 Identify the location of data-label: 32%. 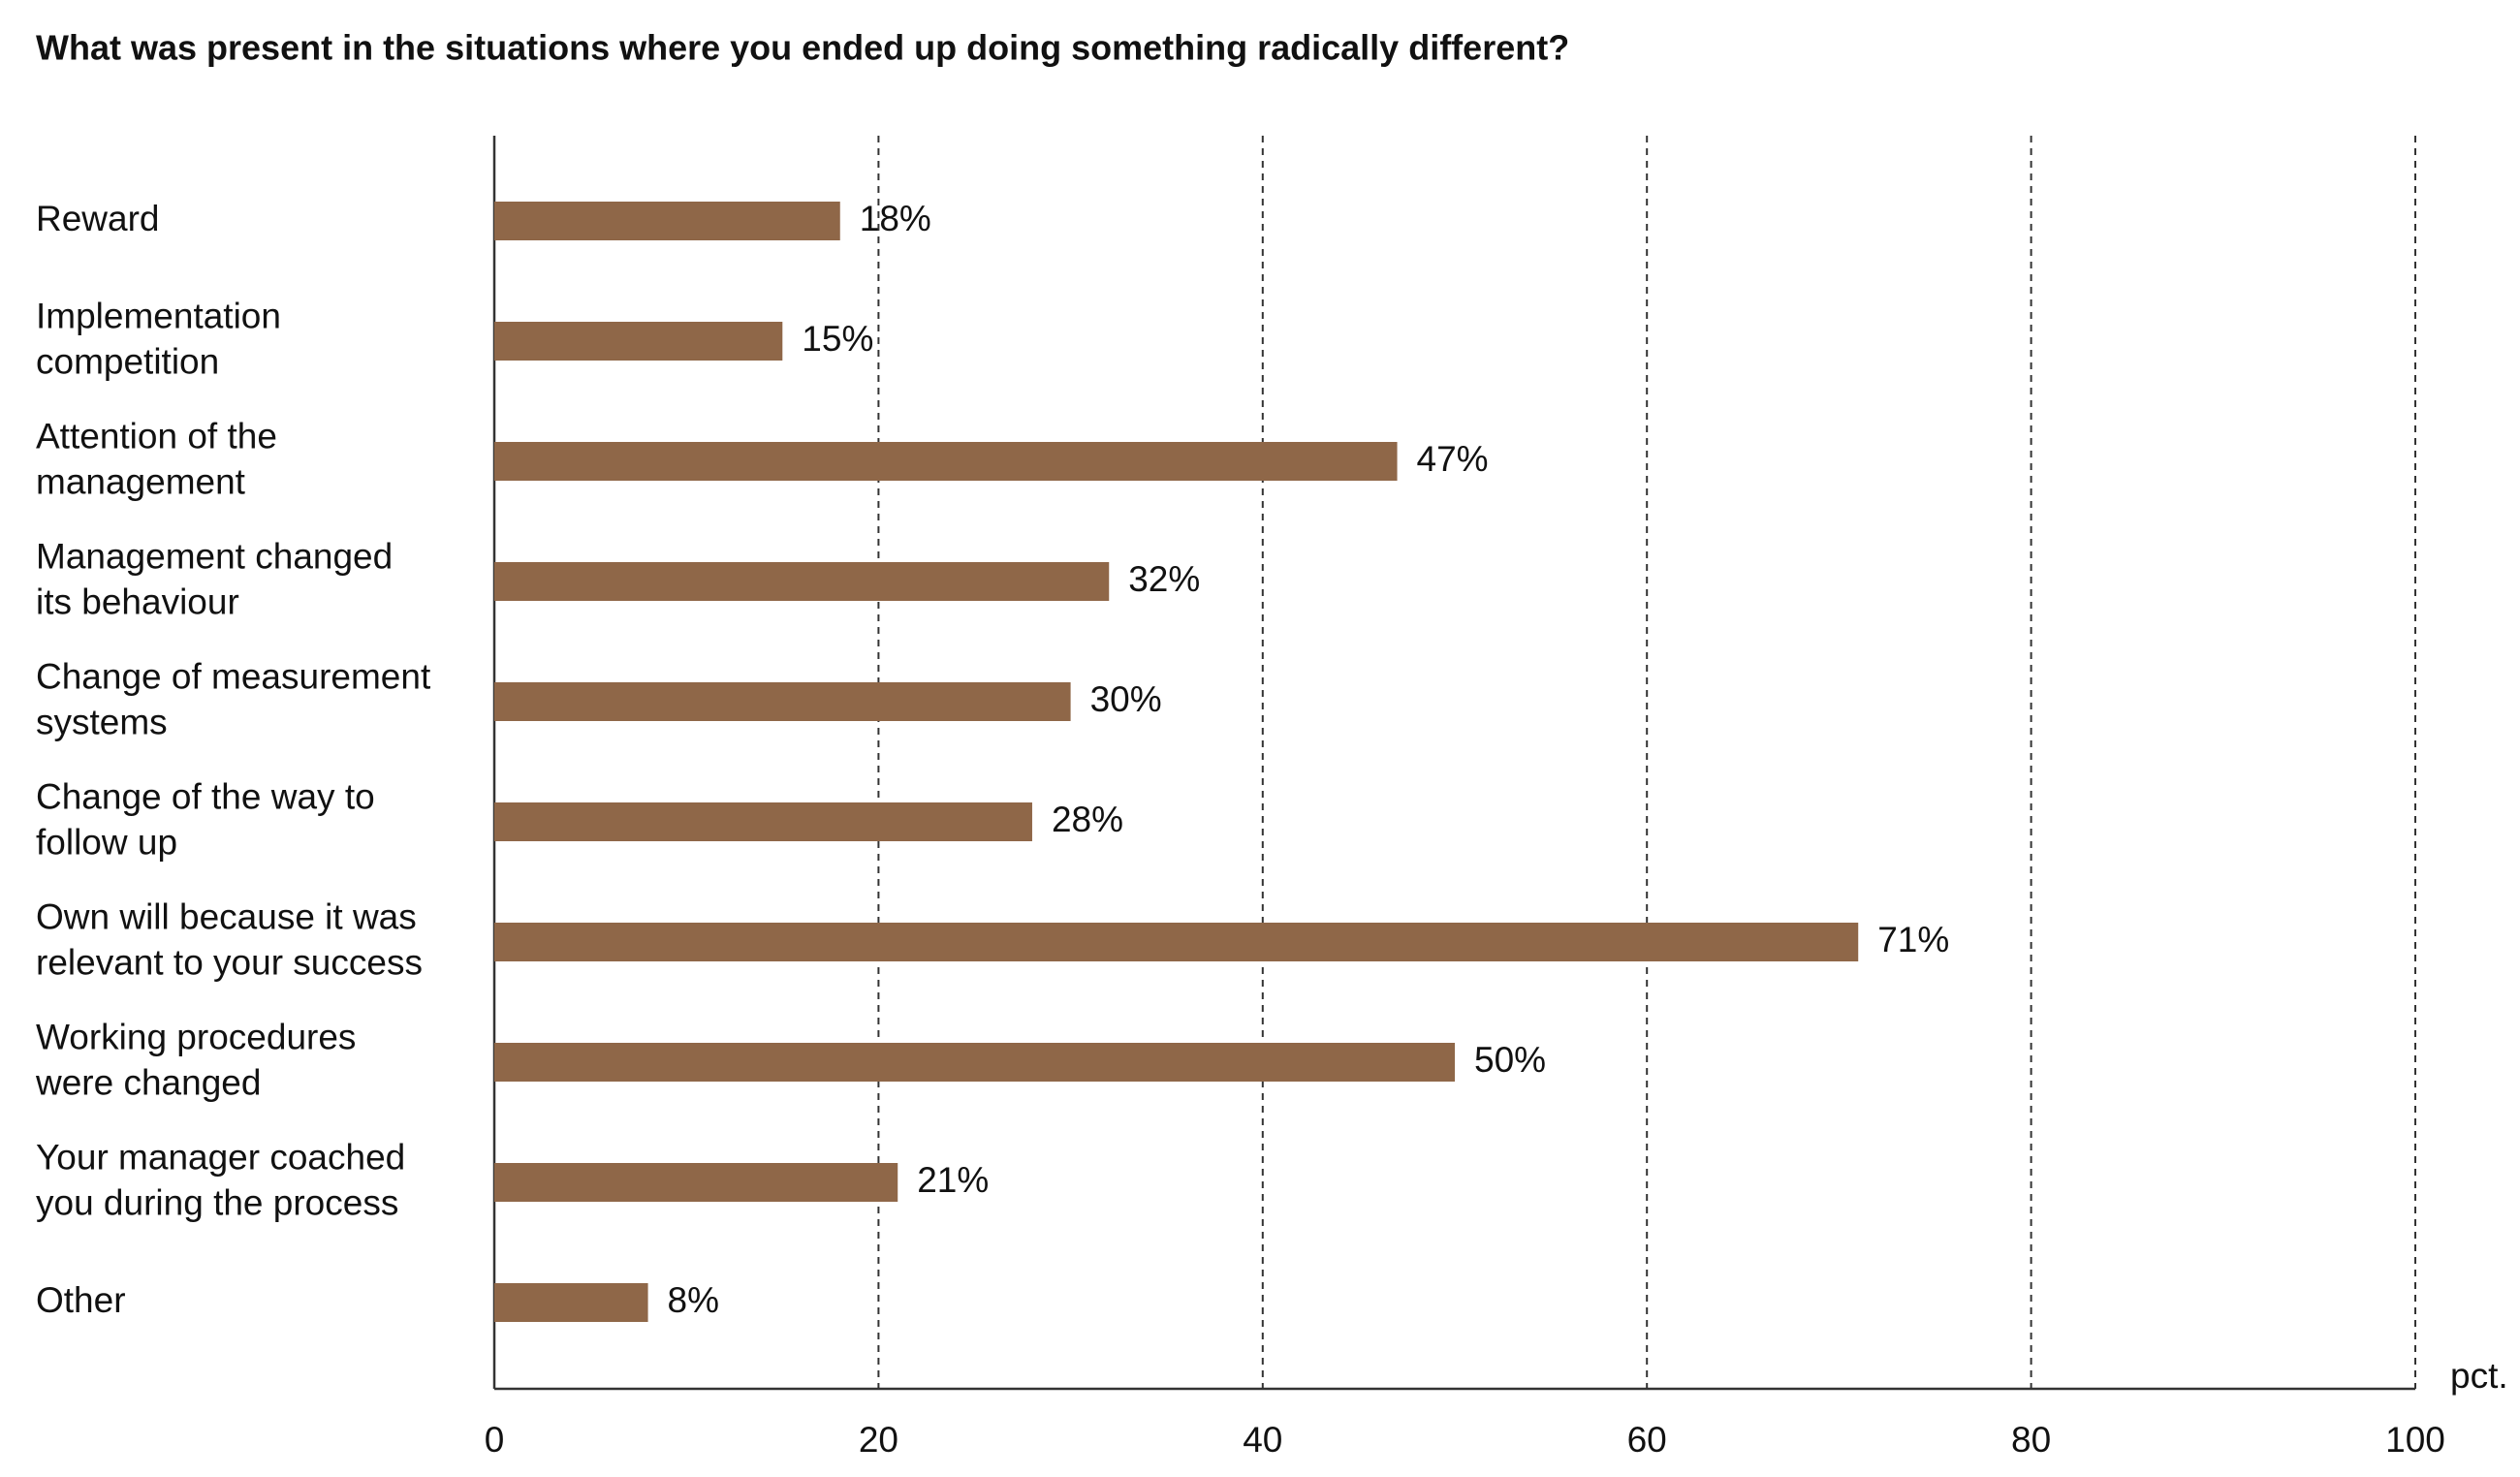
(1164, 579).